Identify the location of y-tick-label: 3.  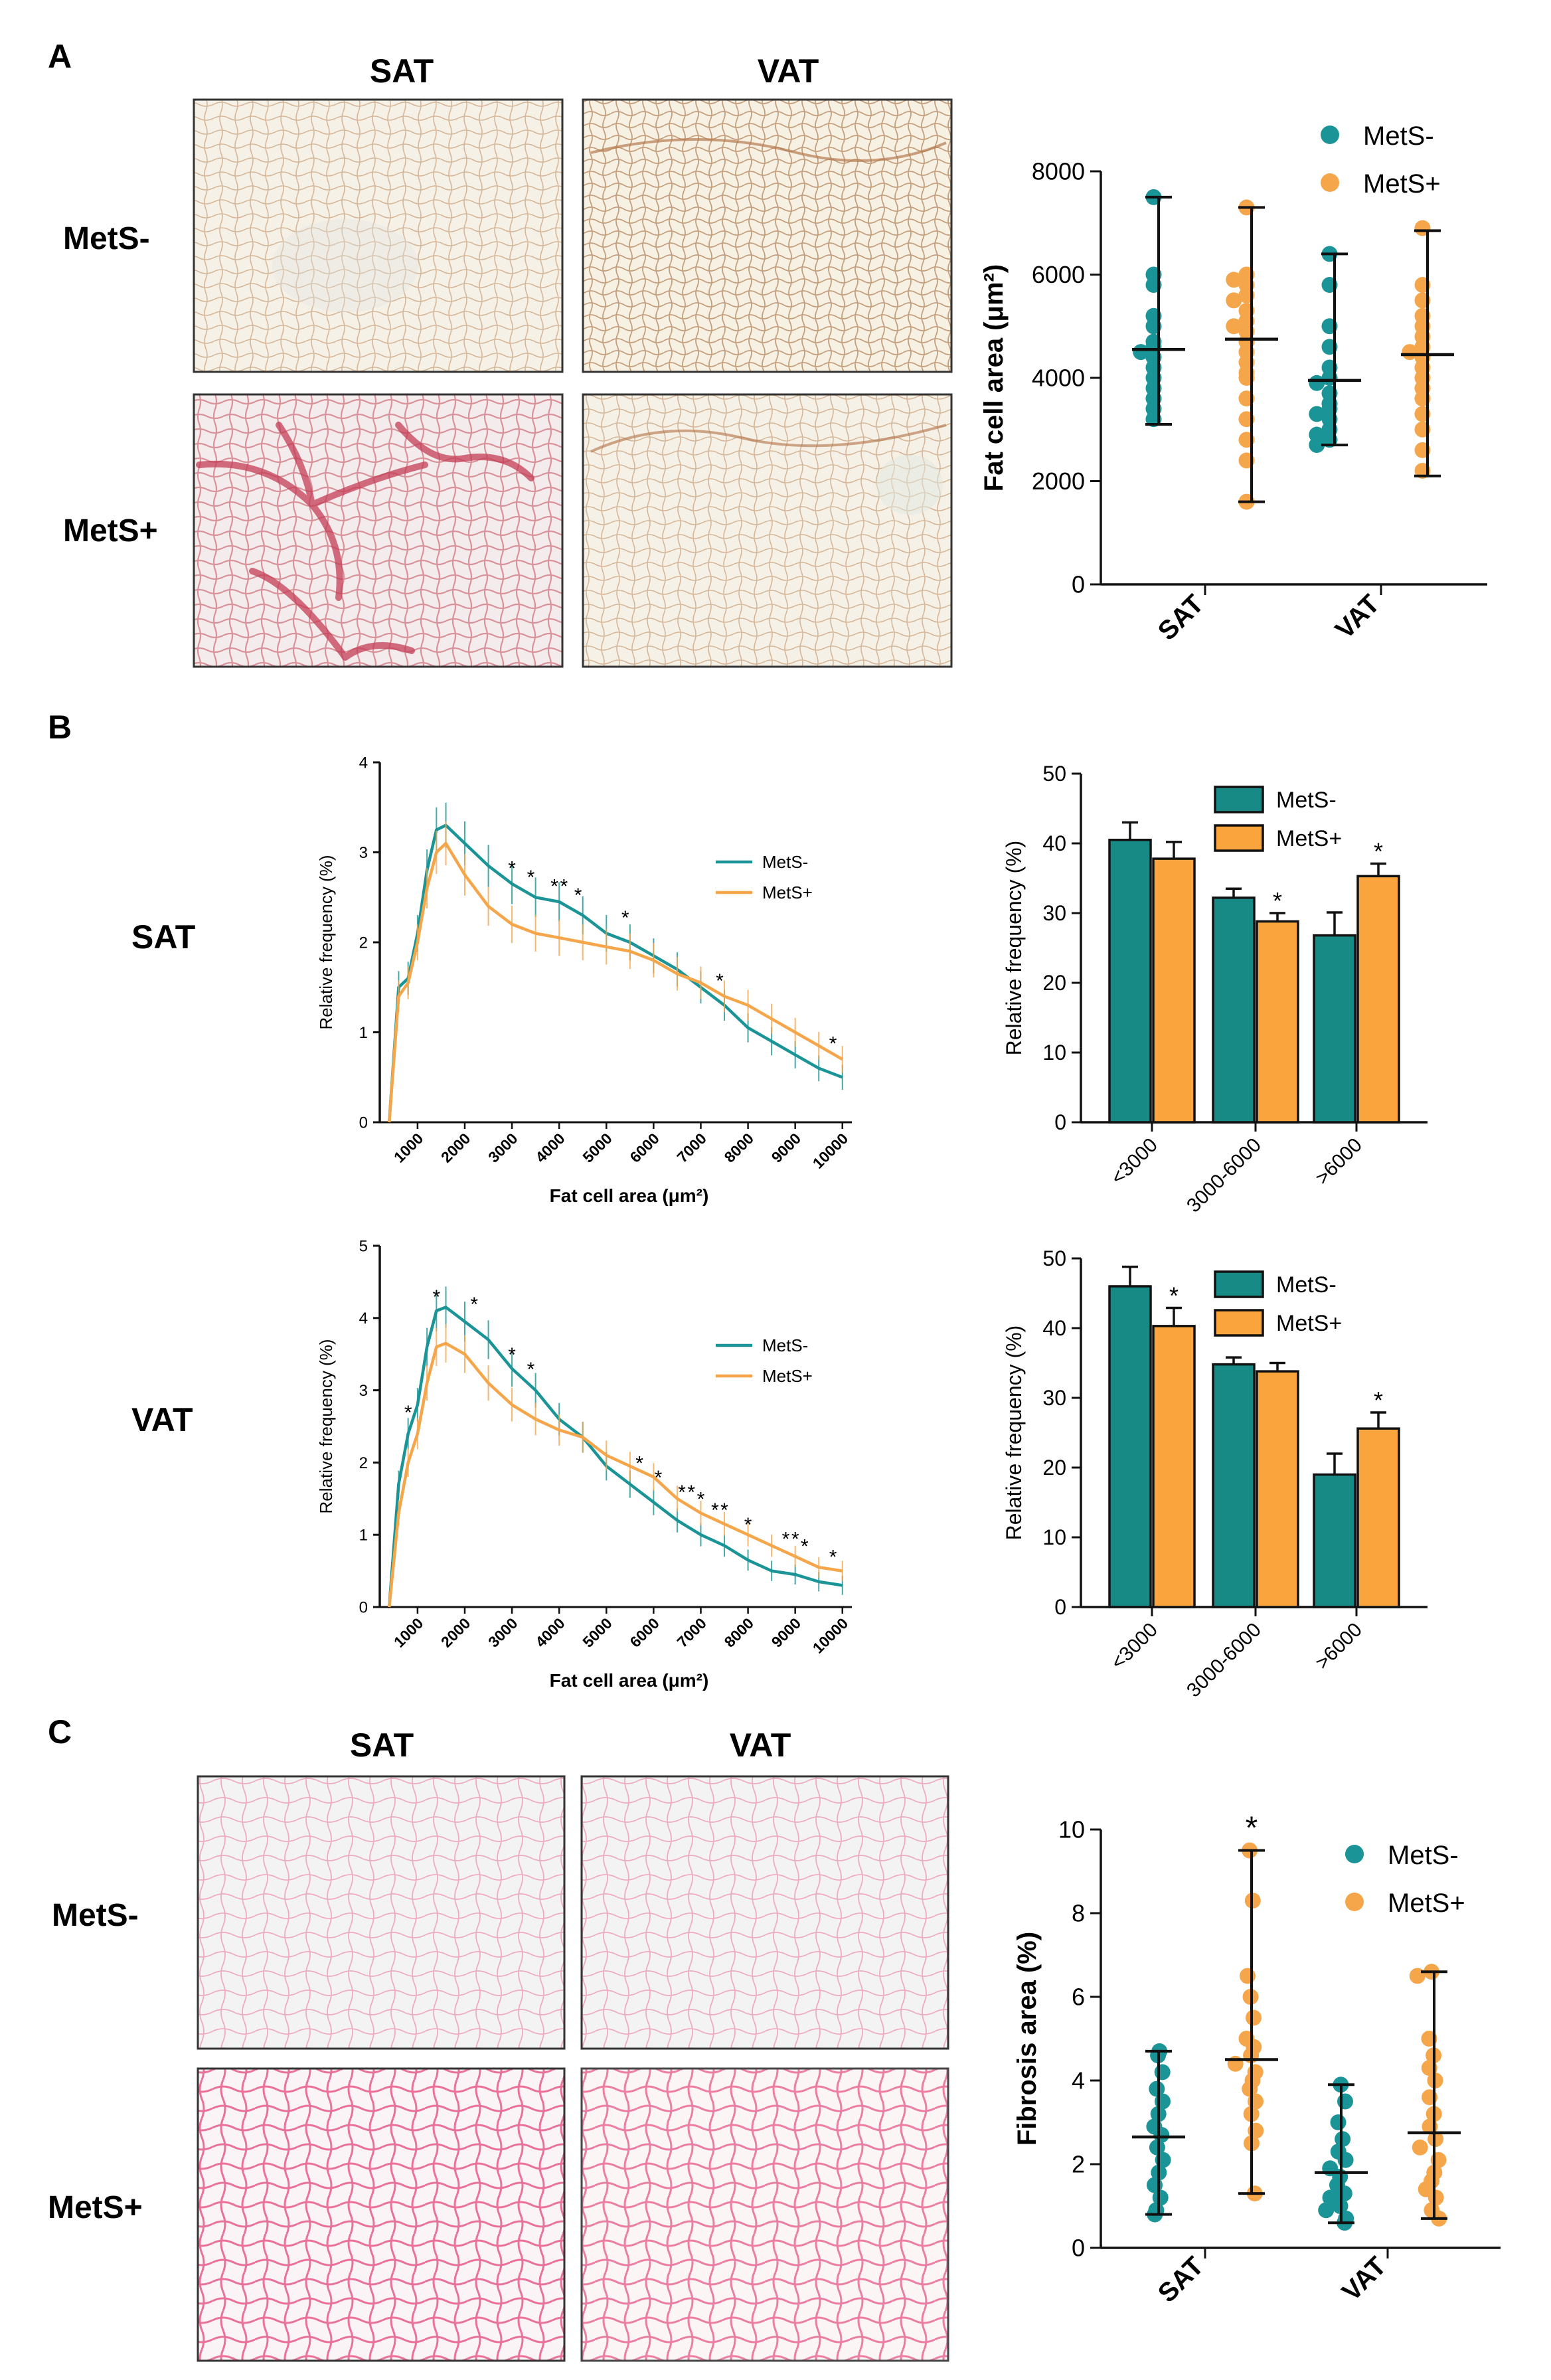
(363, 853).